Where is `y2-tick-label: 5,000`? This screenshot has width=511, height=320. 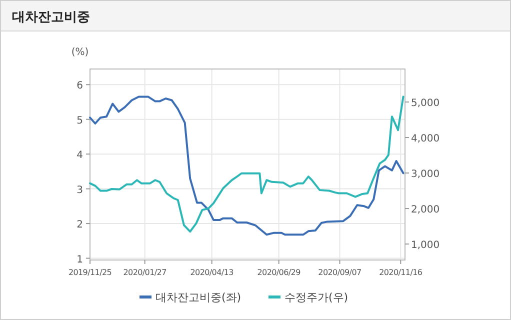 y2-tick-label: 5,000 is located at coordinates (425, 104).